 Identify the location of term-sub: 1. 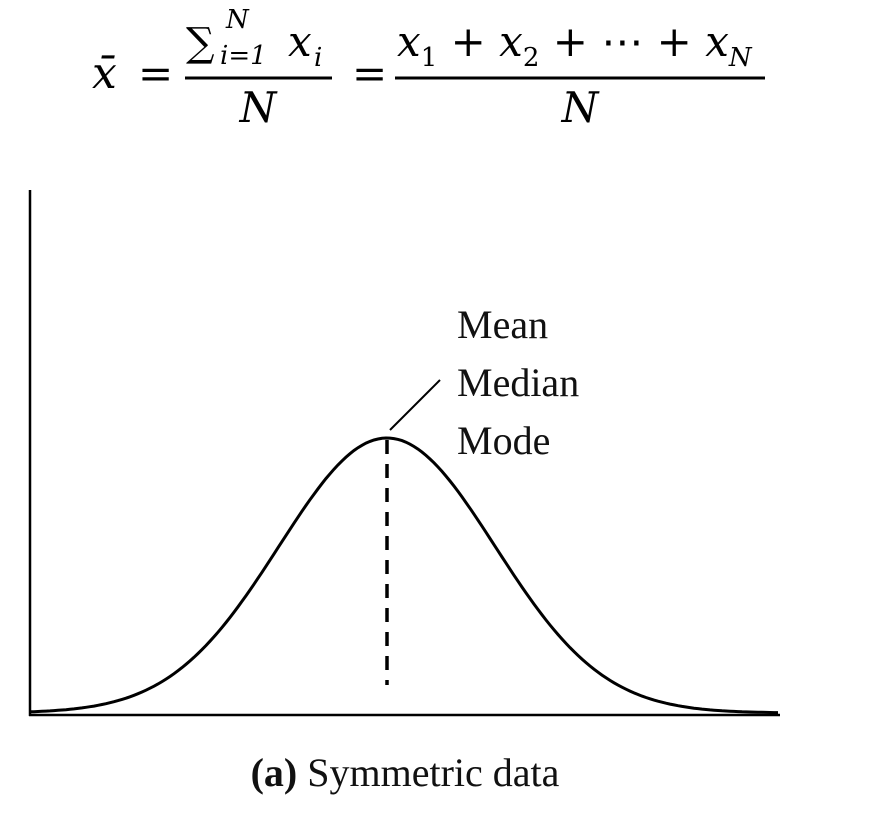
(429, 58).